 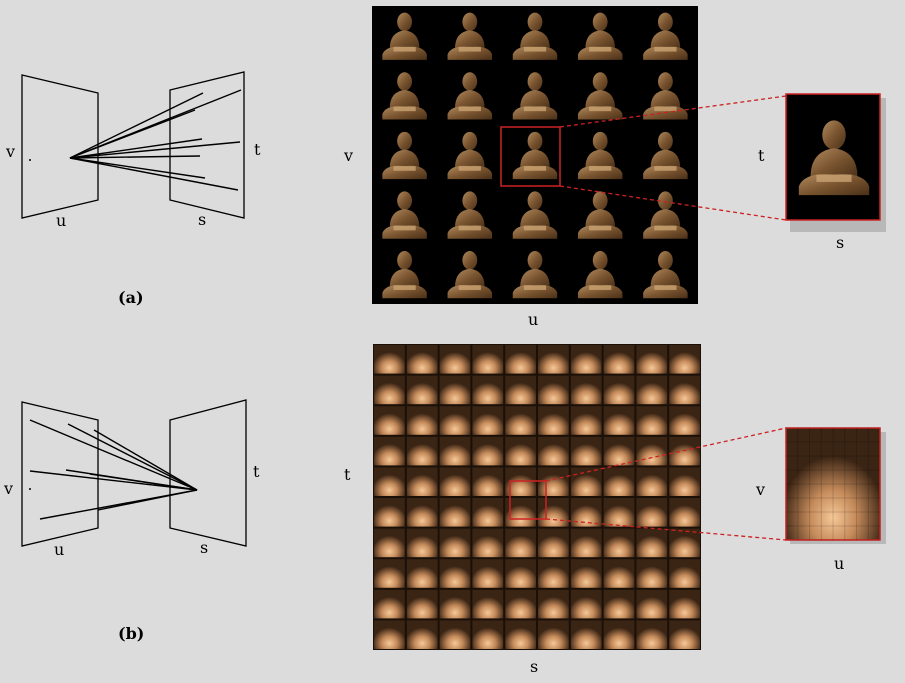 I want to click on diagram-a-label-u: u, so click(x=61, y=220).